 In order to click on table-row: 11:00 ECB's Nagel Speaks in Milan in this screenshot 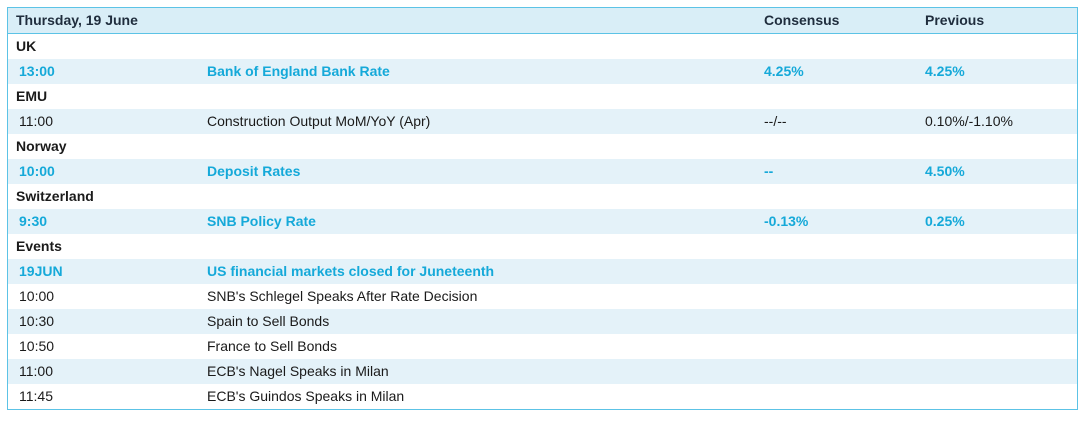, I will do `click(542, 371)`.